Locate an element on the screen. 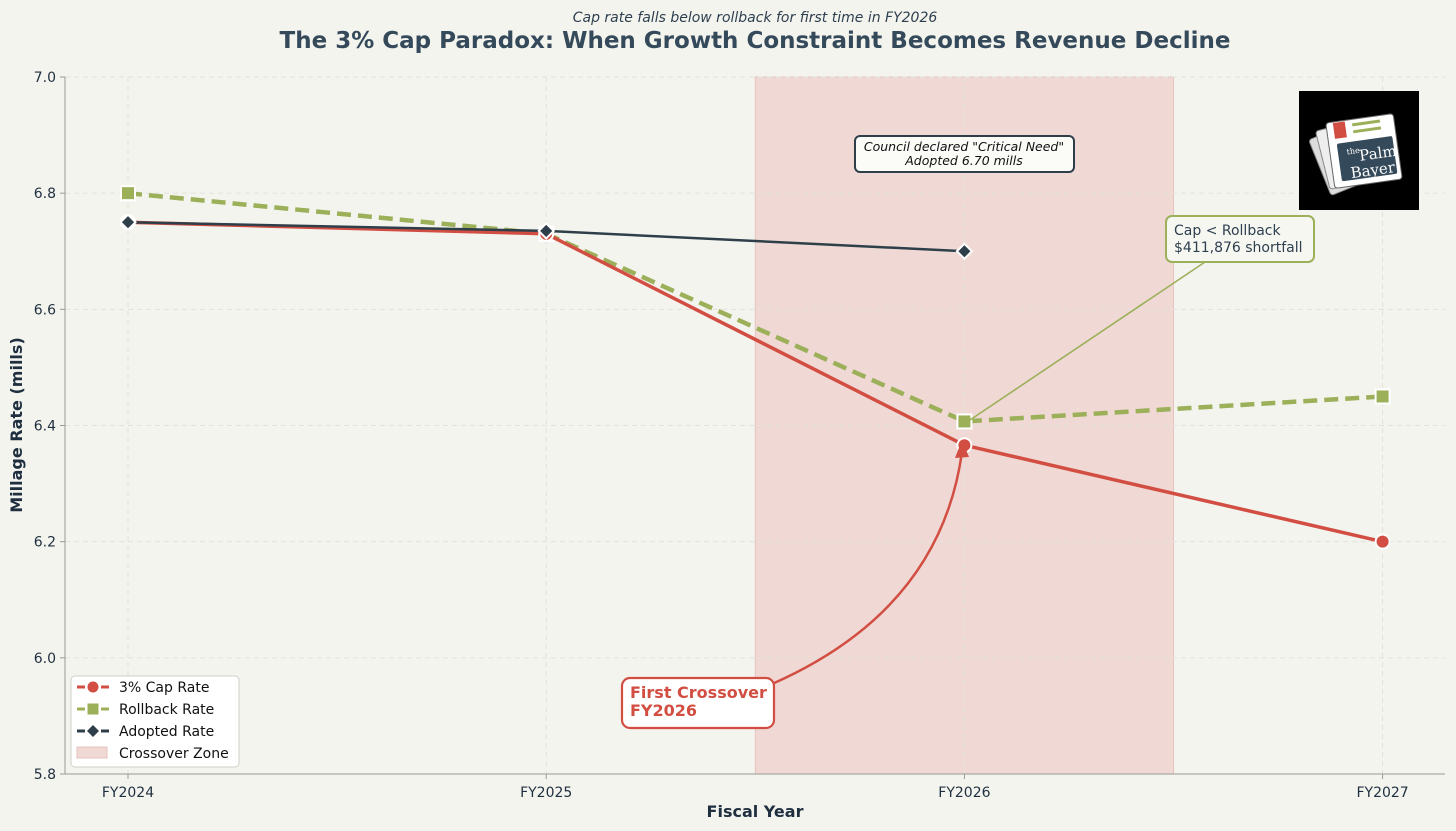 The width and height of the screenshot is (1456, 831). legend-marker-adopted is located at coordinates (93, 731).